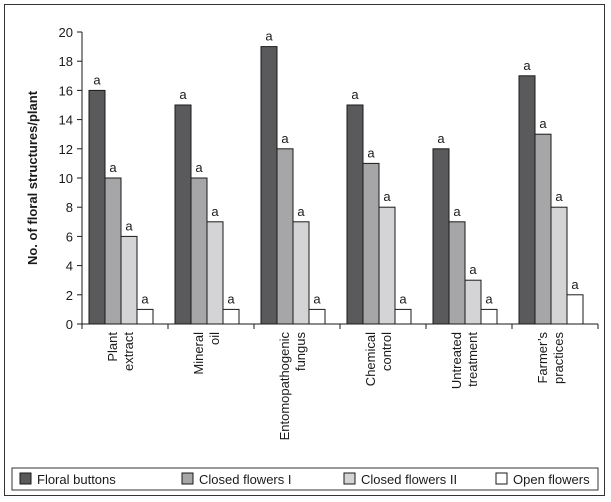 The width and height of the screenshot is (611, 502). Describe the element at coordinates (76, 479) in the screenshot. I see `legend-label: Floral buttons` at that location.